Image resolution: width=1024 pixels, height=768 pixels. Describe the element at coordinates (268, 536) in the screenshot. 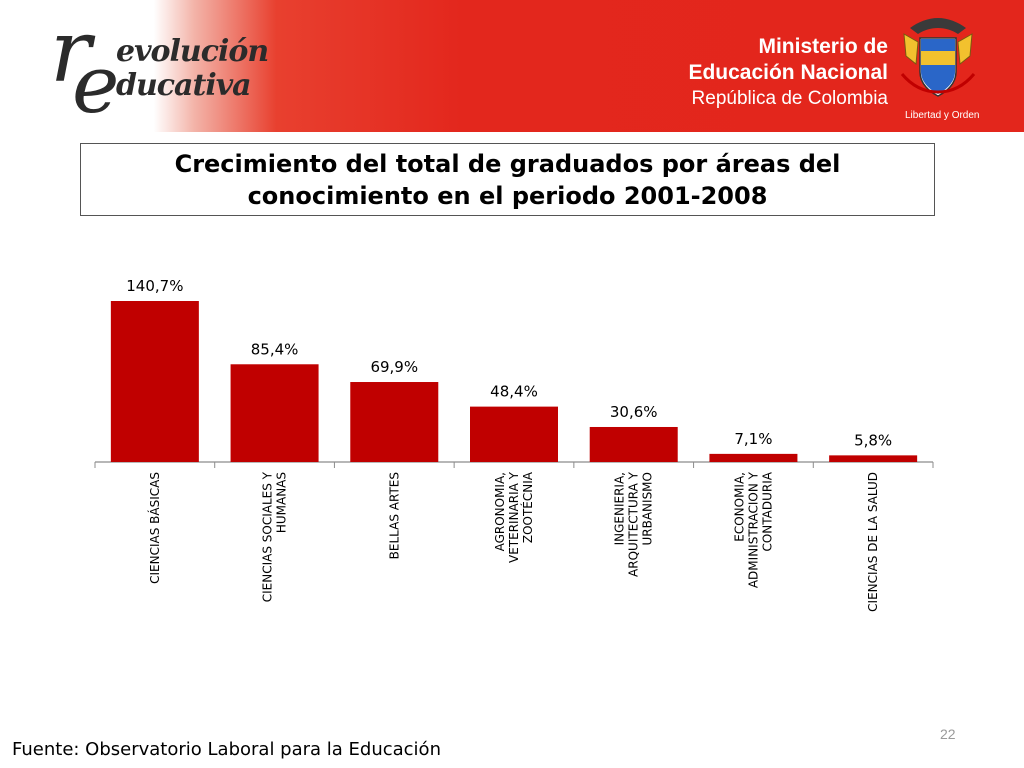

I see `tick-label: CIENCIAS SOCIALES Y` at that location.